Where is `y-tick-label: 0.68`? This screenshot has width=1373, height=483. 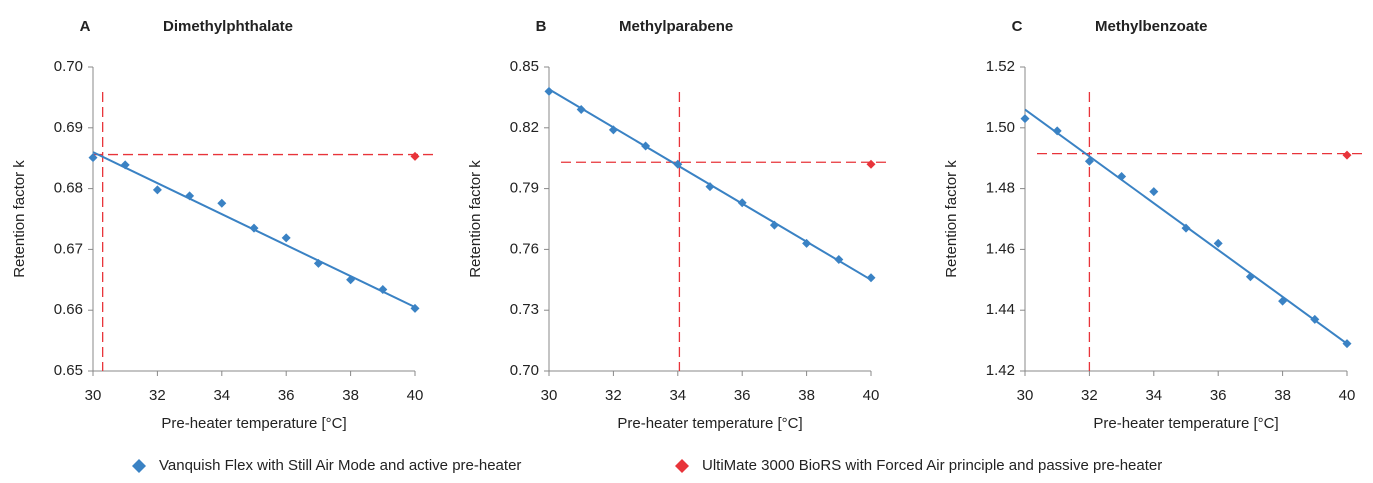 y-tick-label: 0.68 is located at coordinates (68, 188).